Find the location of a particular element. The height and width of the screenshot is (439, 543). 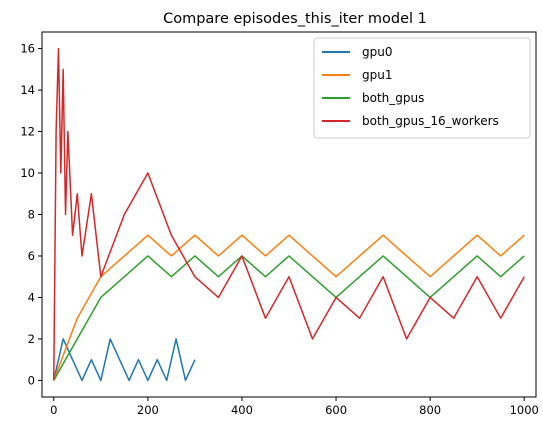

x-axis: 0 200 400 600 800 1000 is located at coordinates (294, 407).